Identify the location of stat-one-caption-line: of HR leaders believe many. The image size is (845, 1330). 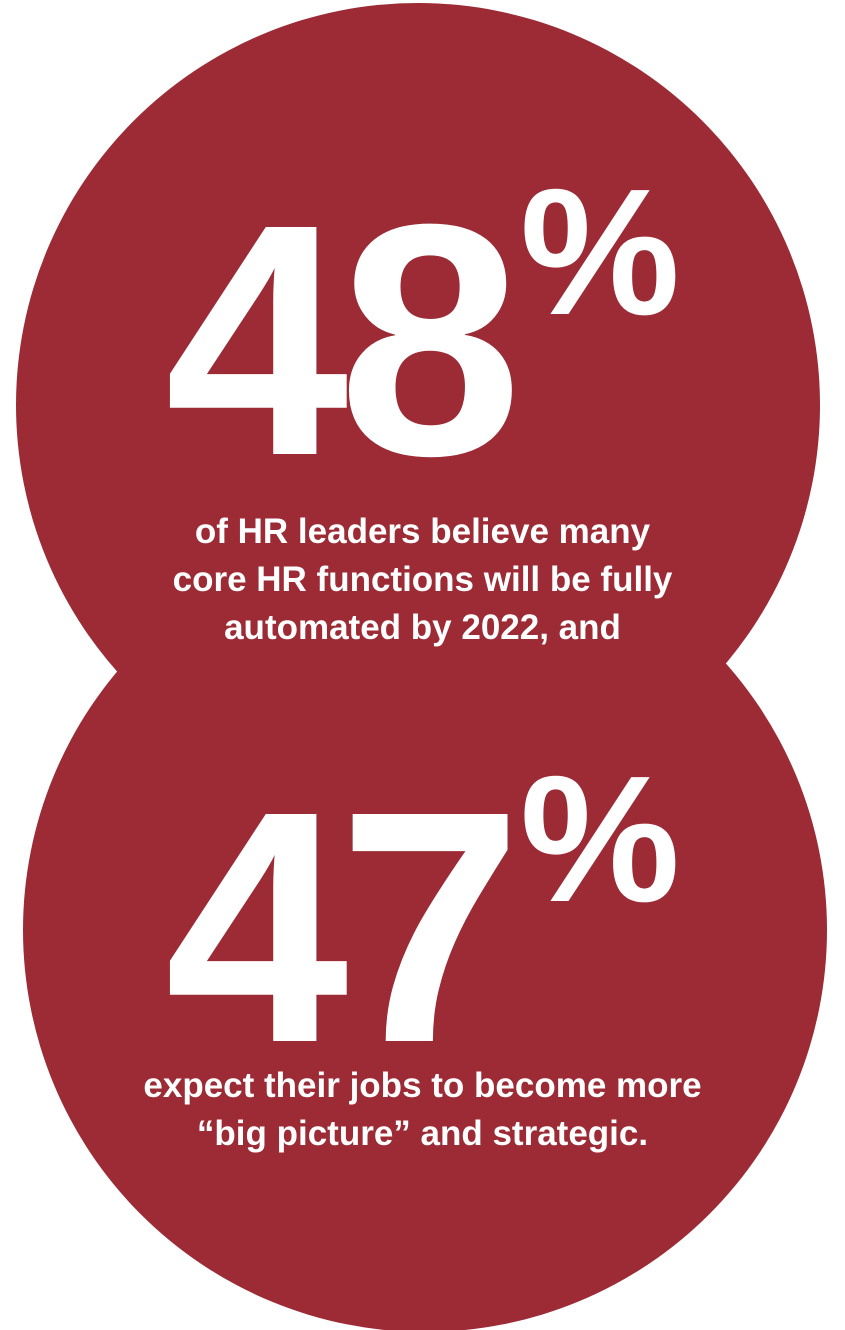
(422, 531).